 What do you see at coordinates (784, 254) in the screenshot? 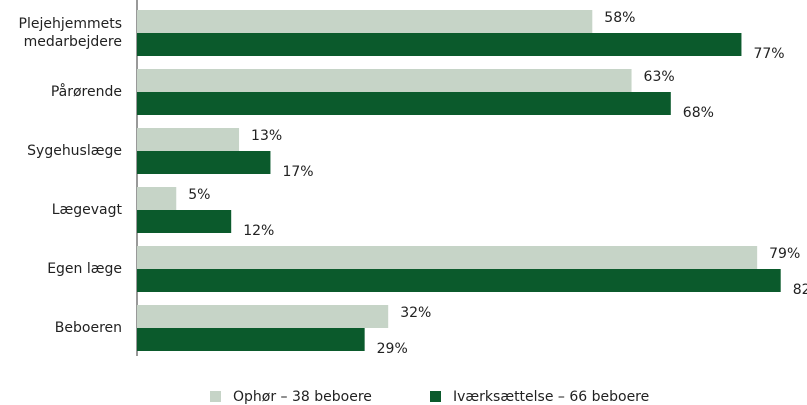
I see `data-label: 79%` at bounding box center [784, 254].